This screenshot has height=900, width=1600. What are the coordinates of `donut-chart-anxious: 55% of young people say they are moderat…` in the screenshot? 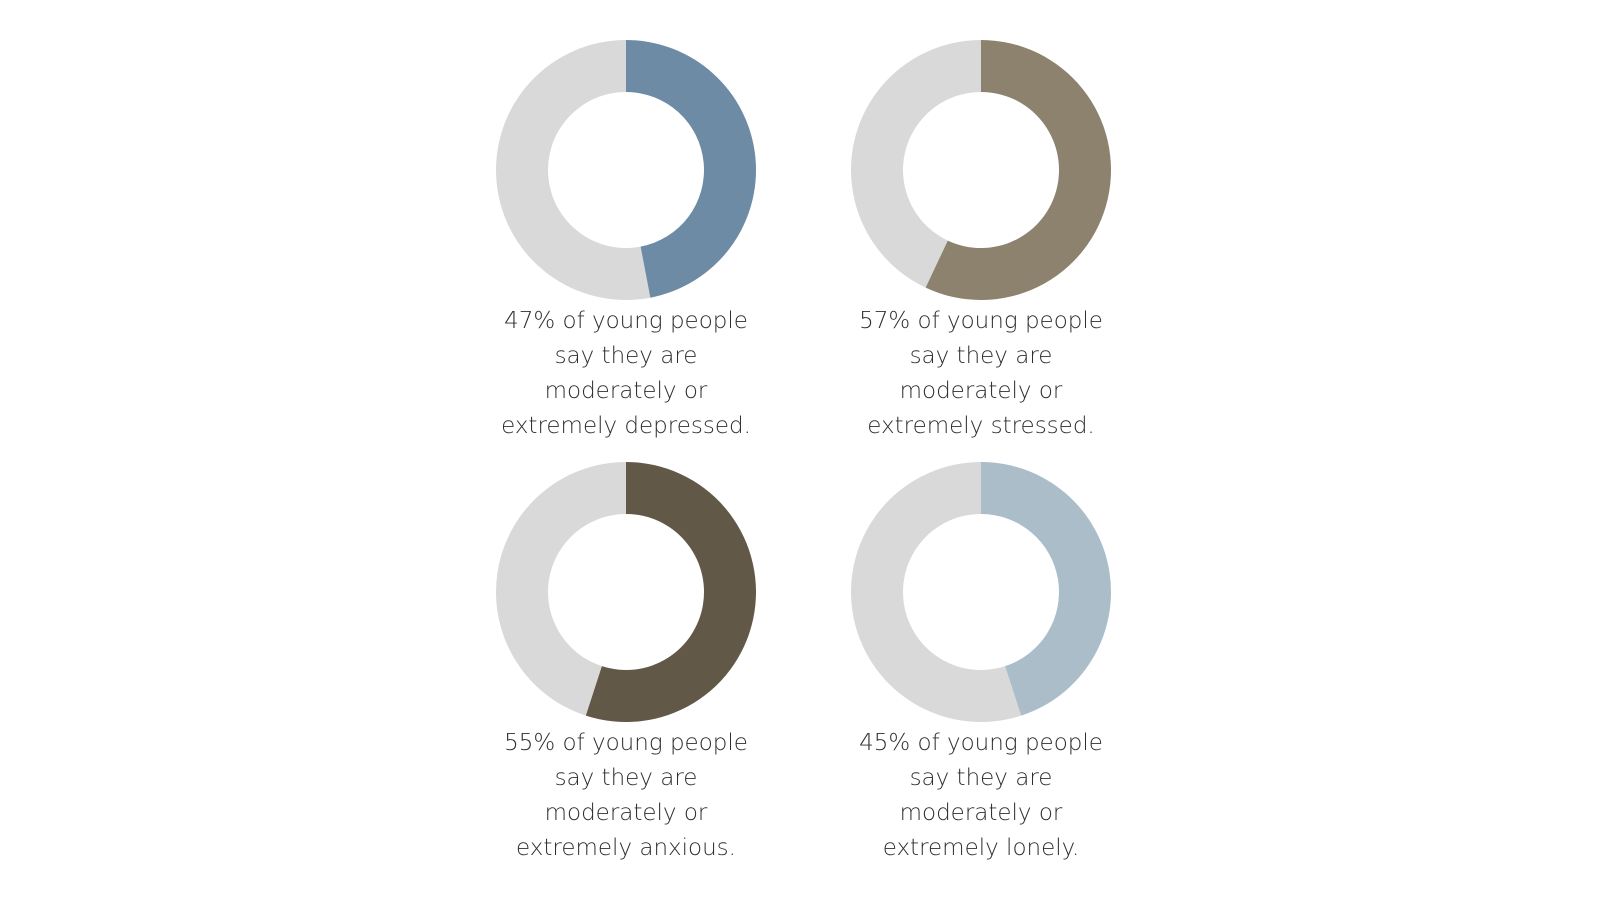 It's located at (626, 663).